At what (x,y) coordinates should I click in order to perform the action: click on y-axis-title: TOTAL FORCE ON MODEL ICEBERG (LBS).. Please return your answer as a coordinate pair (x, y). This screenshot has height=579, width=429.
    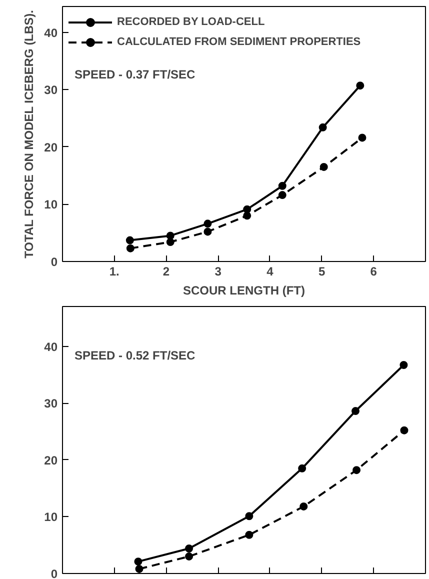
    Looking at the image, I should click on (29, 134).